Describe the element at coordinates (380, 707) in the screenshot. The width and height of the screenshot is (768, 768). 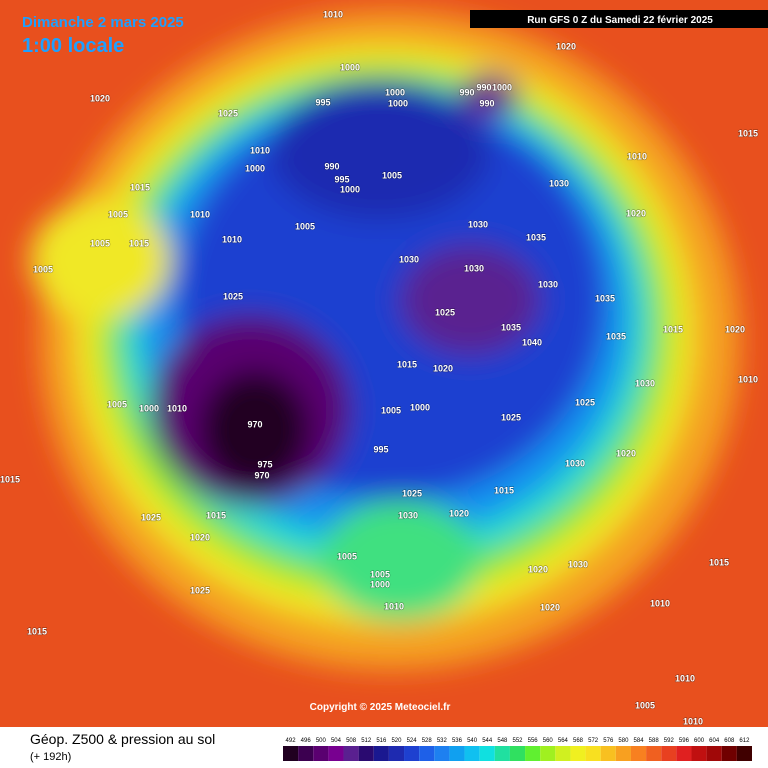
I see `copyright: Copyright © 2025 Meteociel.fr` at that location.